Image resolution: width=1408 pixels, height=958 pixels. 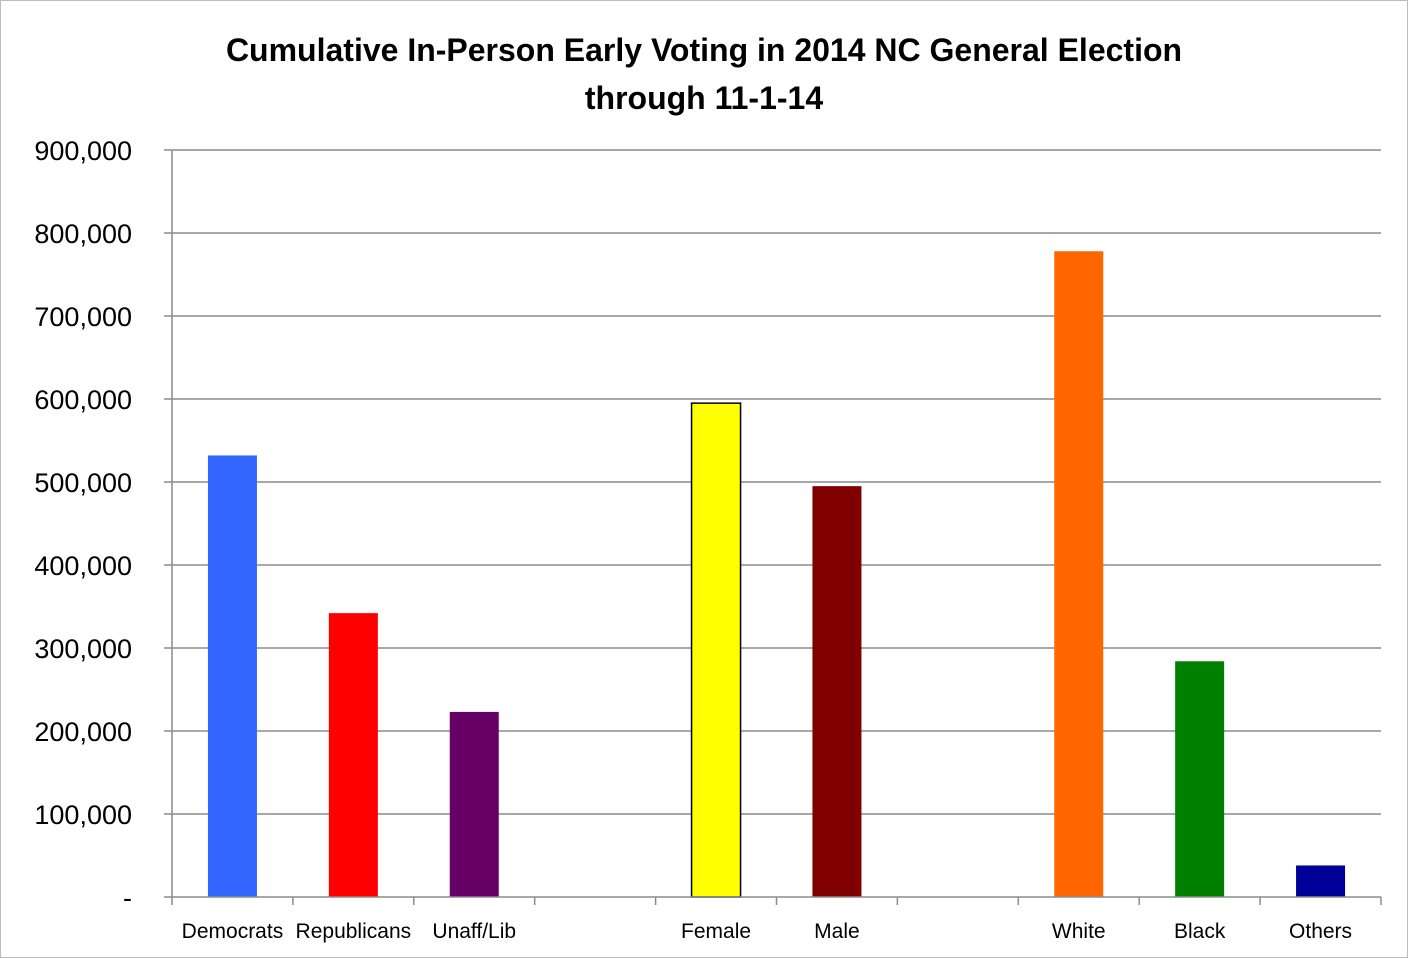 I want to click on y-tick-label: 800,000, so click(x=83, y=234).